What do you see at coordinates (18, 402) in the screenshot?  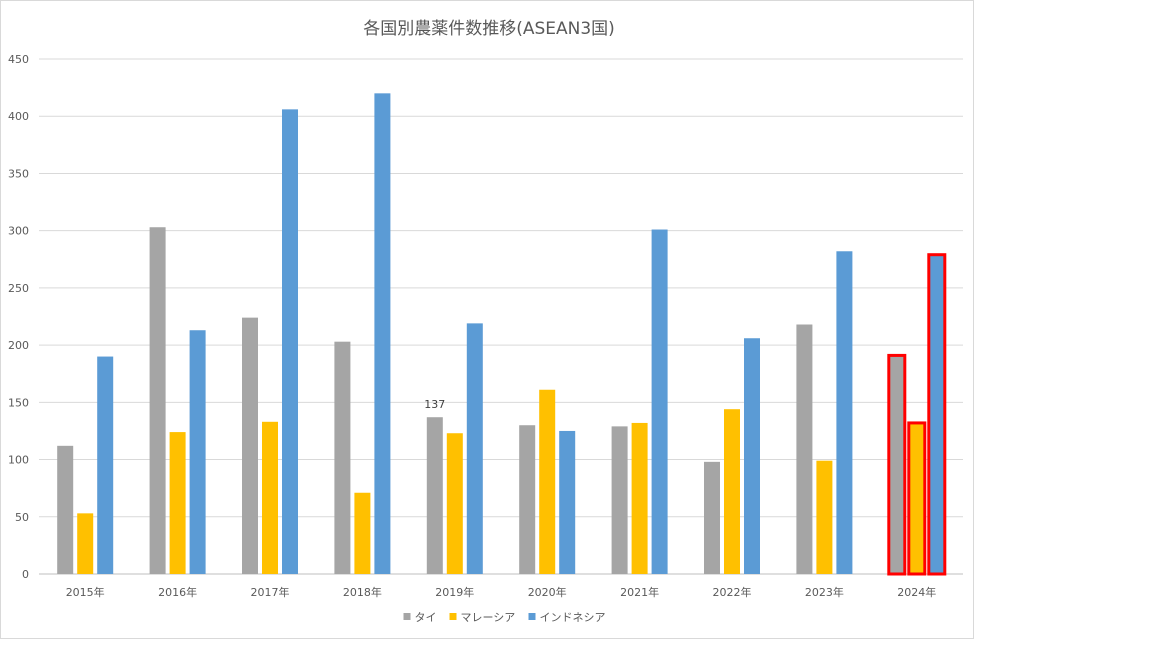 I see `y-tick-label: 150` at bounding box center [18, 402].